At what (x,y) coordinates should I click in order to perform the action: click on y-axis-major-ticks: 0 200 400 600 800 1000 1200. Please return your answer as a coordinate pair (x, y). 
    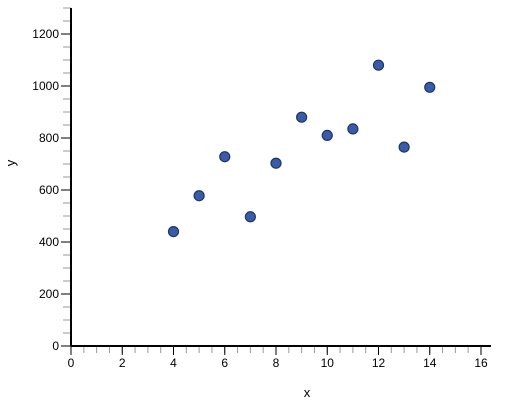
    Looking at the image, I should click on (51, 190).